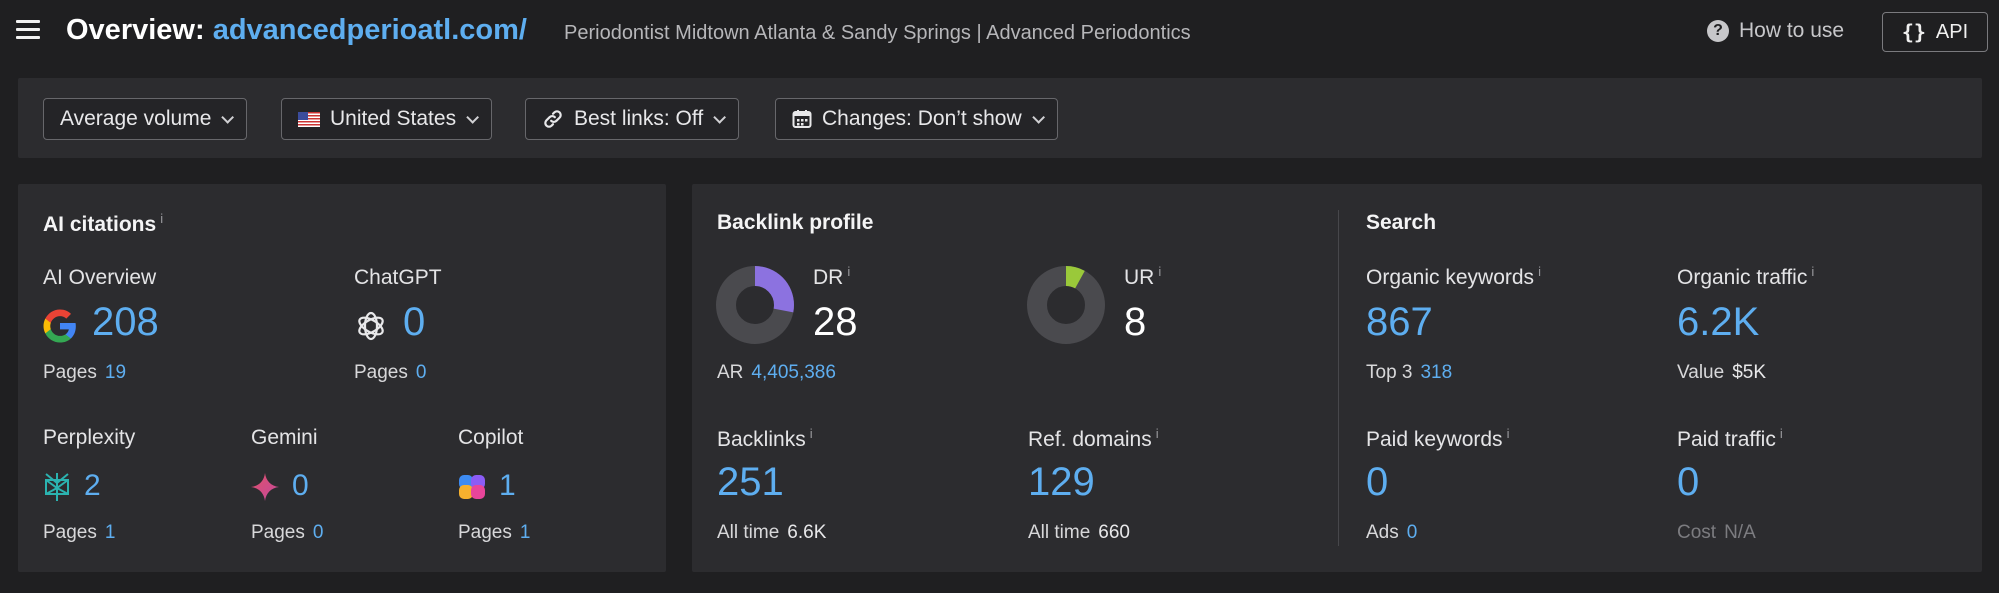  I want to click on title-prefix: Overview:, so click(135, 30).